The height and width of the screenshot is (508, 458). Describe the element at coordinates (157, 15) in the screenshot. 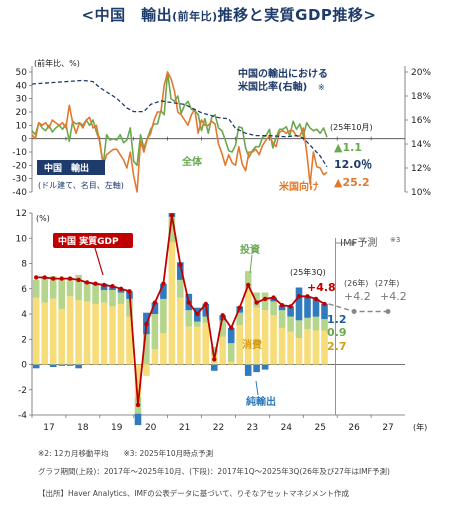

I see `title-main1: 輸出` at that location.